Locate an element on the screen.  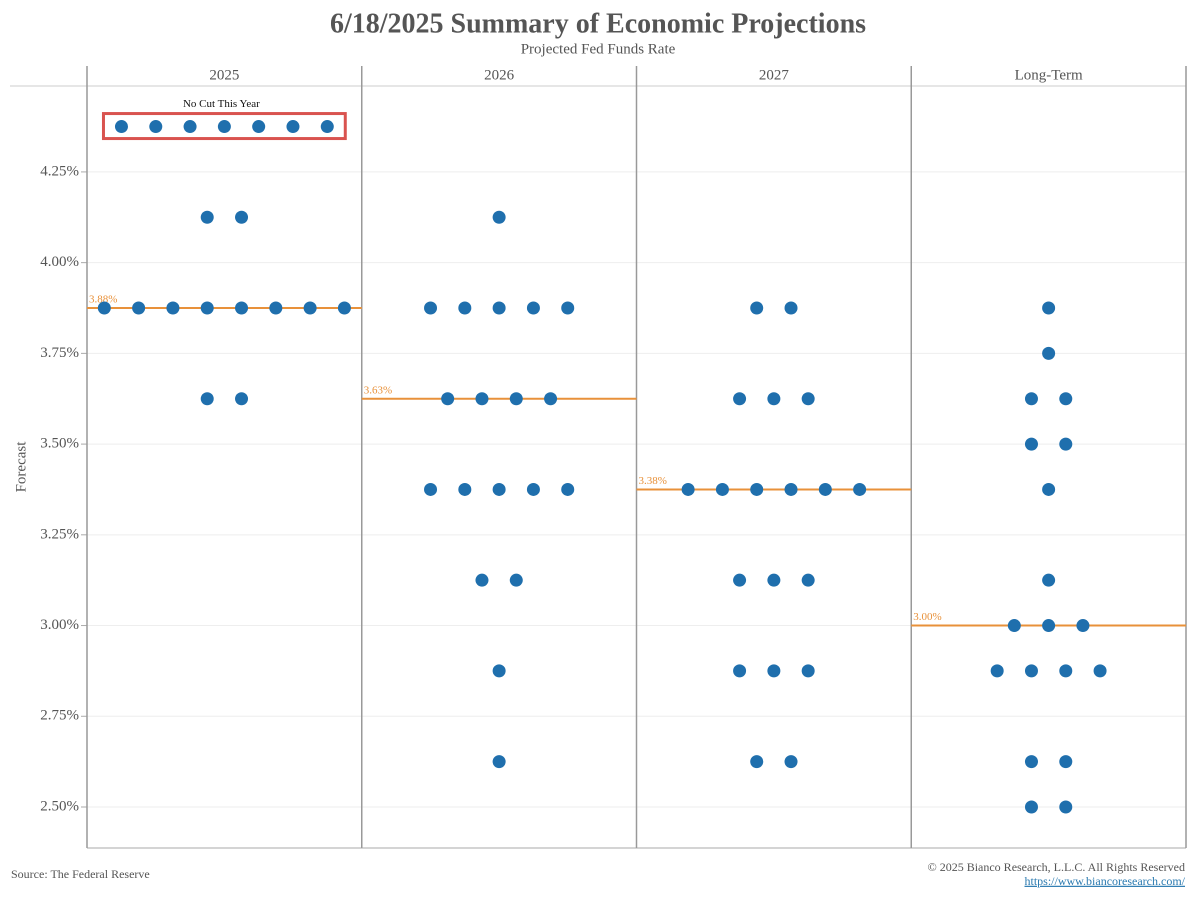
y-tick-label: 2.50% is located at coordinates (59, 806).